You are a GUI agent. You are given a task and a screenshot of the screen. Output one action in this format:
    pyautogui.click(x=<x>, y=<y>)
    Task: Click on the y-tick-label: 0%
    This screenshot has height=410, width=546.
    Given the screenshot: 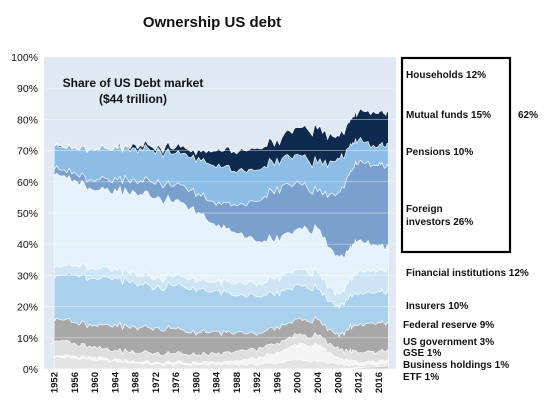 What is the action you would take?
    pyautogui.click(x=30, y=370)
    